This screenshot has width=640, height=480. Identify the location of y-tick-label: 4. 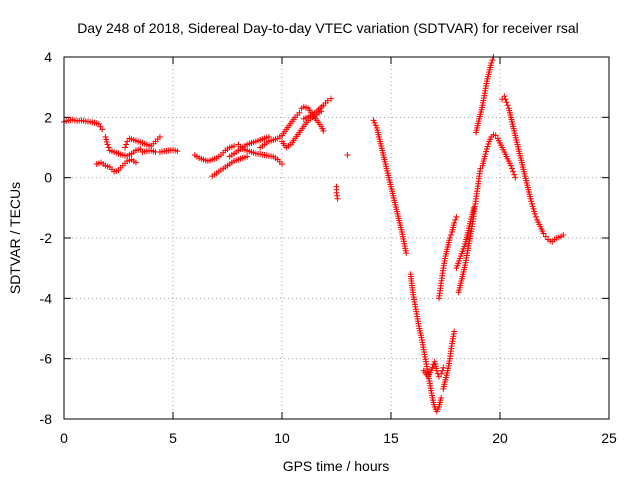
(48, 57).